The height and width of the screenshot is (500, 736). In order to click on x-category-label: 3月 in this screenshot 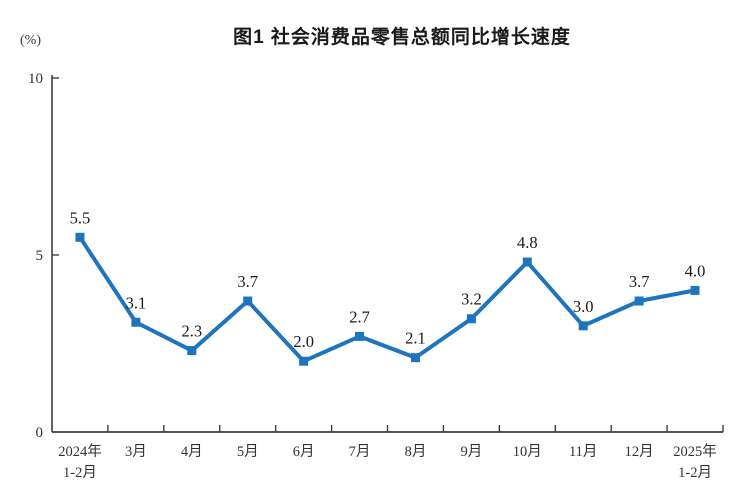, I will do `click(136, 452)`.